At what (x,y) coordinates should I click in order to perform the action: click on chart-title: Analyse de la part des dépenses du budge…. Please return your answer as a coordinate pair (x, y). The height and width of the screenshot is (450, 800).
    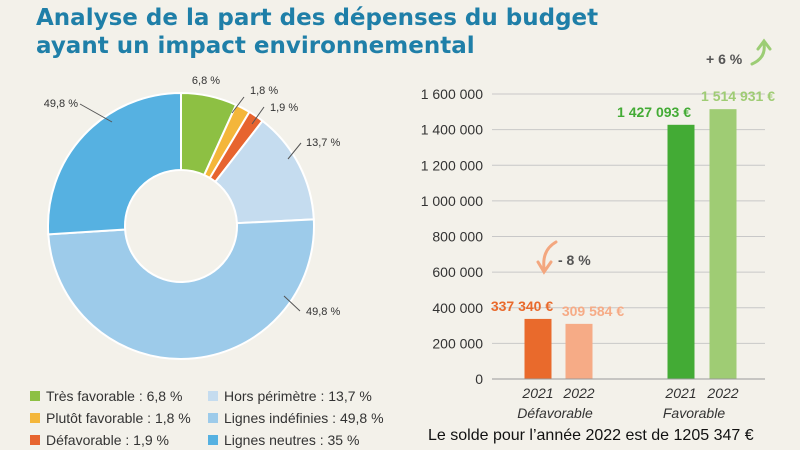
    Looking at the image, I should click on (317, 32).